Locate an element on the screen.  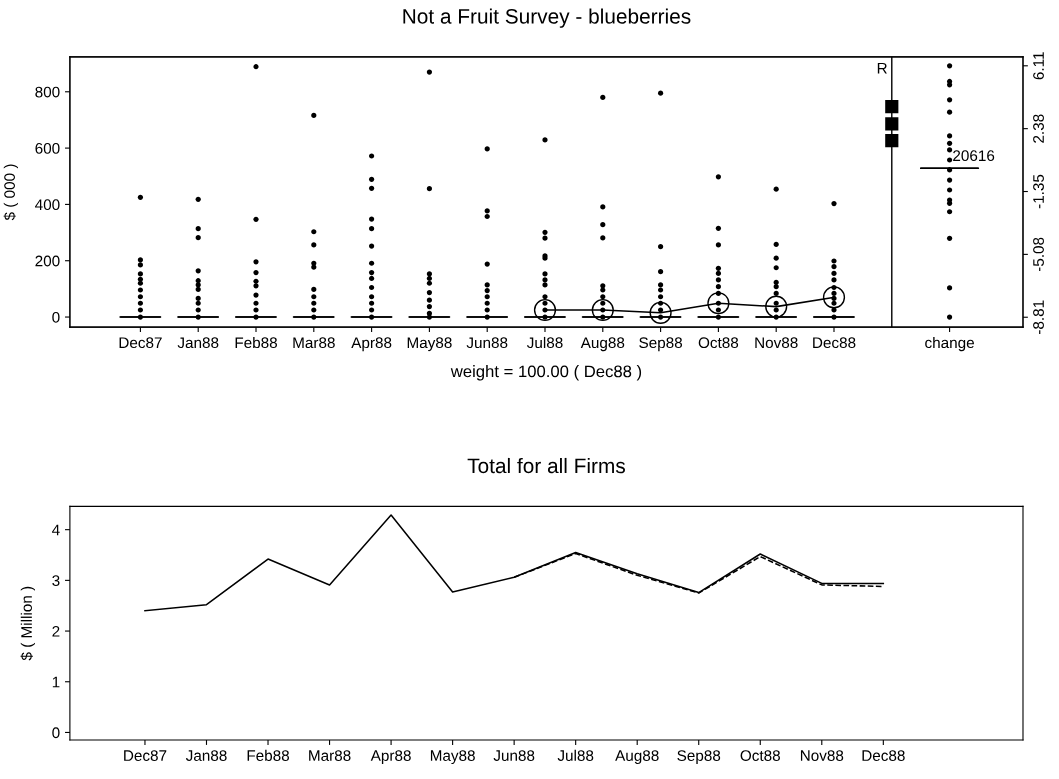
x-tick-label: change is located at coordinates (949, 344).